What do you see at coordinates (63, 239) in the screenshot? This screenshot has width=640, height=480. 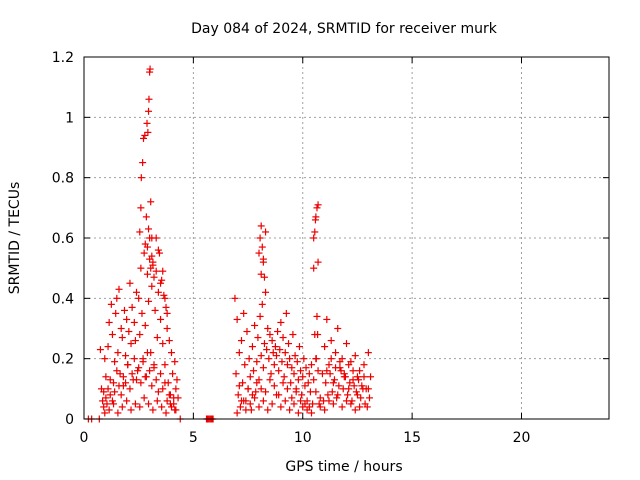 I see `y-tick-label: 0.6` at bounding box center [63, 239].